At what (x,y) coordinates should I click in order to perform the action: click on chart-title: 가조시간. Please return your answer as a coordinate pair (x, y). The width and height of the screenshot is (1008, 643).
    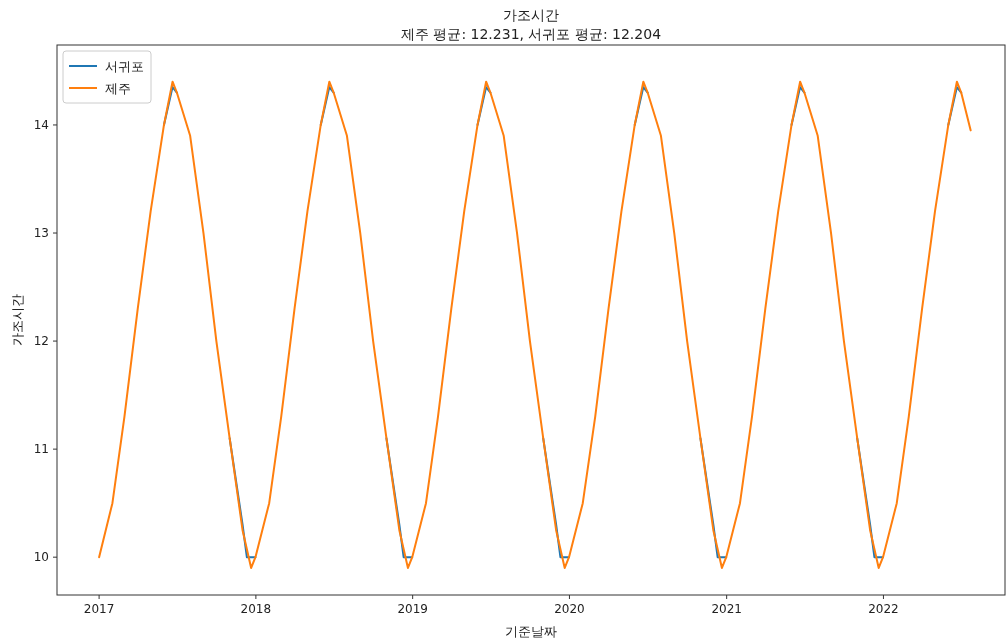
    Looking at the image, I should click on (531, 15).